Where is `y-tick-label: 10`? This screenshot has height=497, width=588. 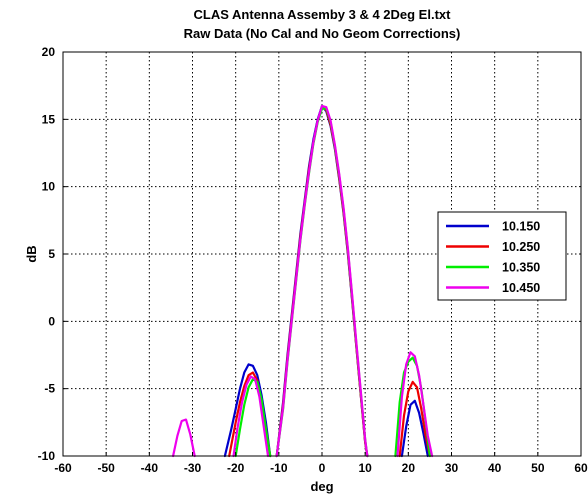
y-tick-label: 10 is located at coordinates (49, 187).